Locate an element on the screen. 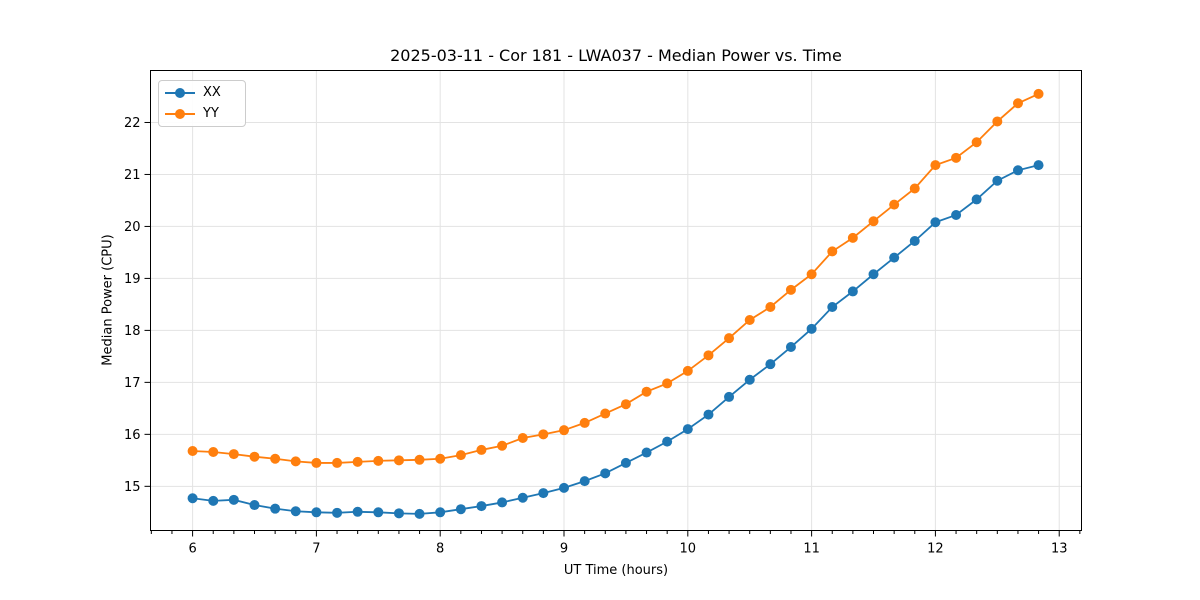 This screenshot has height=600, width=1200. legend: XX YY is located at coordinates (202, 103).